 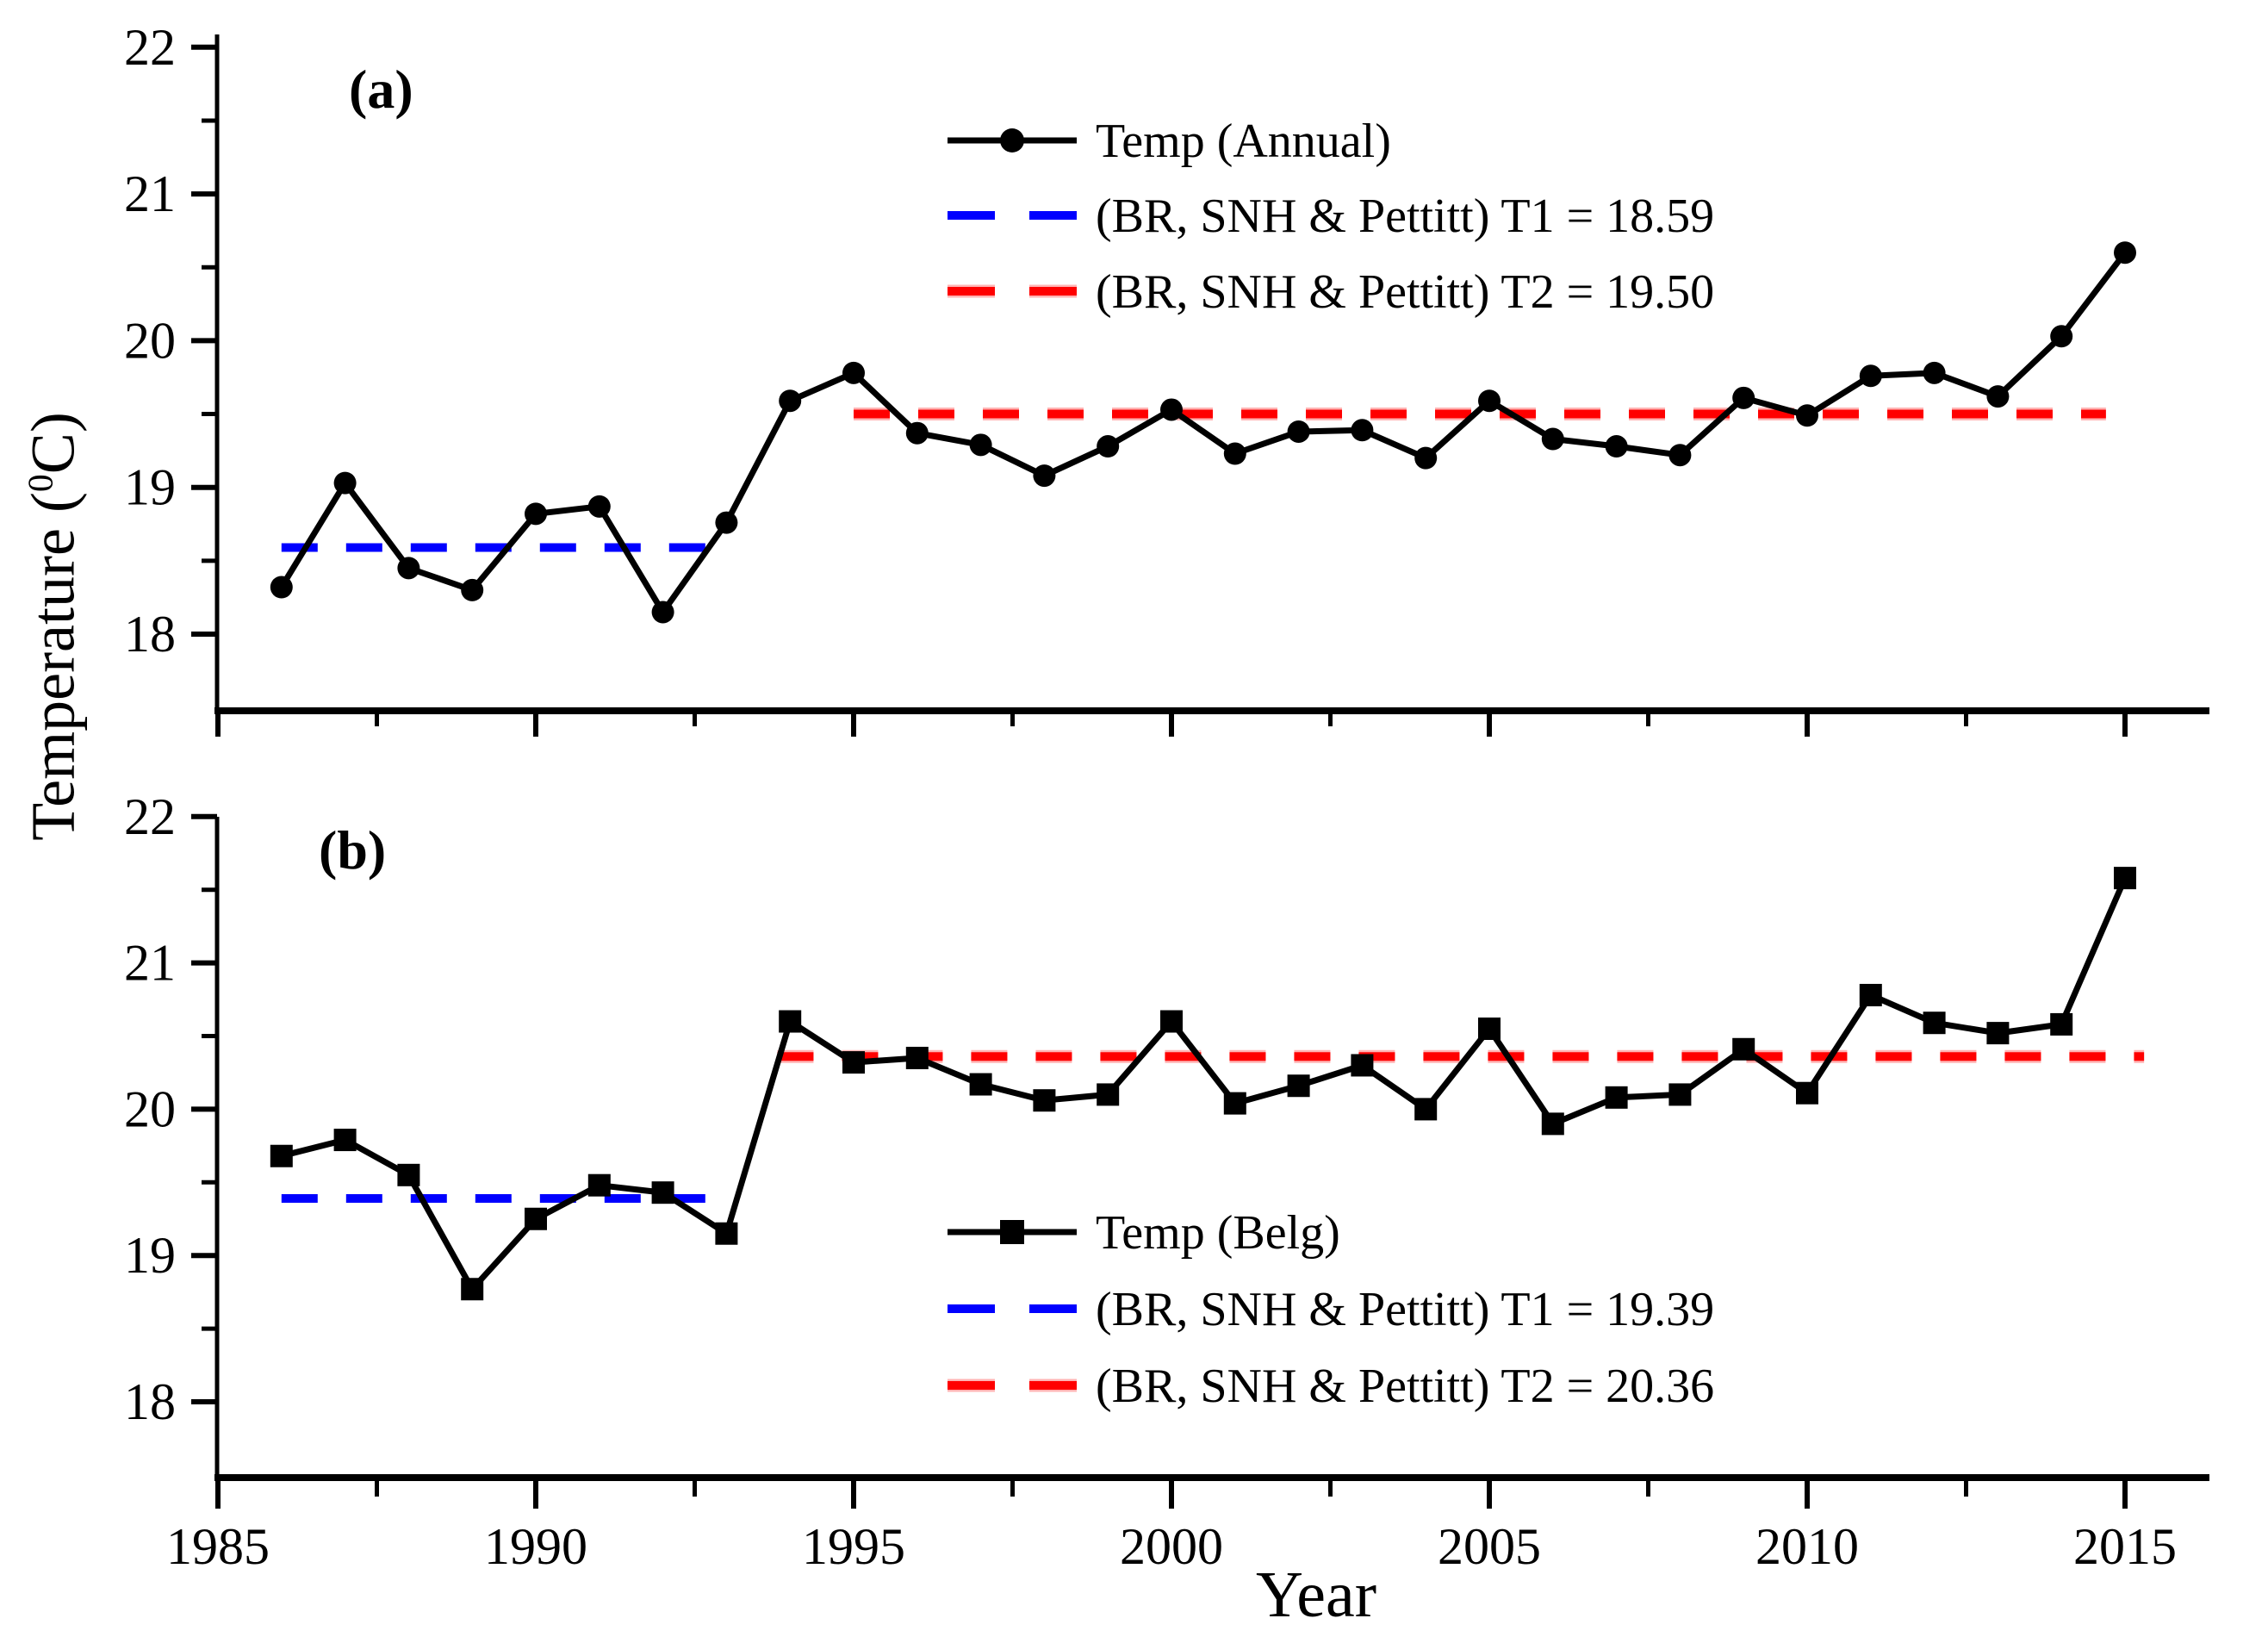 What do you see at coordinates (2125, 1546) in the screenshot?
I see `x-tick-label: 2015` at bounding box center [2125, 1546].